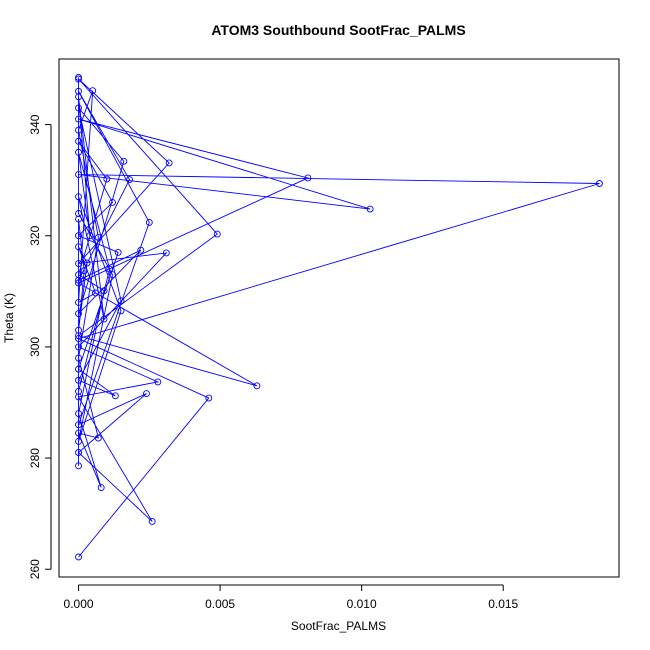  Describe the element at coordinates (9, 318) in the screenshot. I see `y-axis-label: Theta (K)` at that location.